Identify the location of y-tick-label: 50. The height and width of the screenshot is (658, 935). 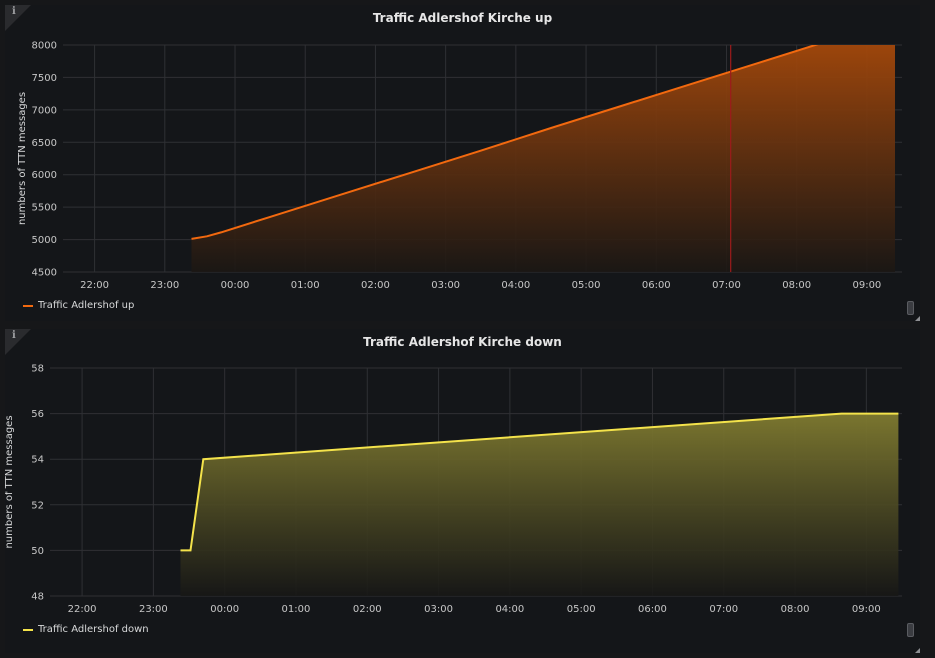
(37, 551).